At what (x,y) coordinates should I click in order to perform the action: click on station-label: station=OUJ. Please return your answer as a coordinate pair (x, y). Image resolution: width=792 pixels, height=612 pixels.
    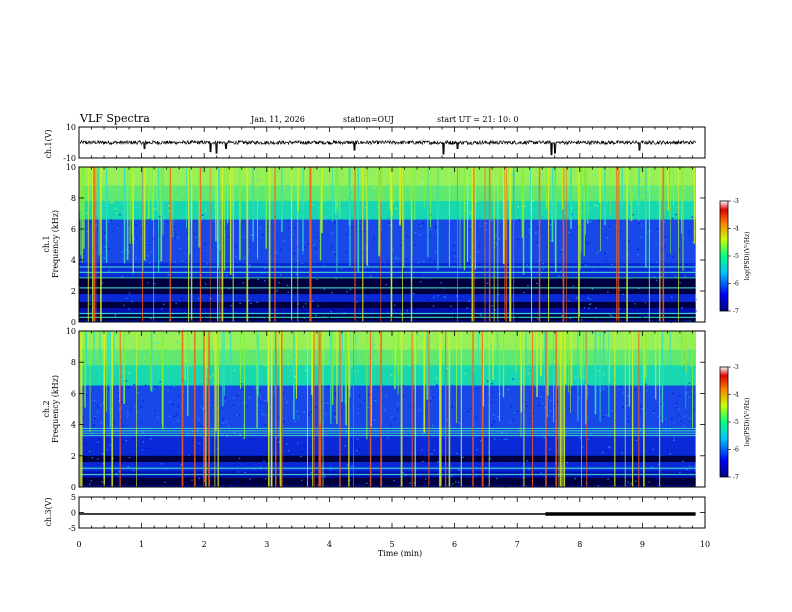
    Looking at the image, I should click on (368, 119).